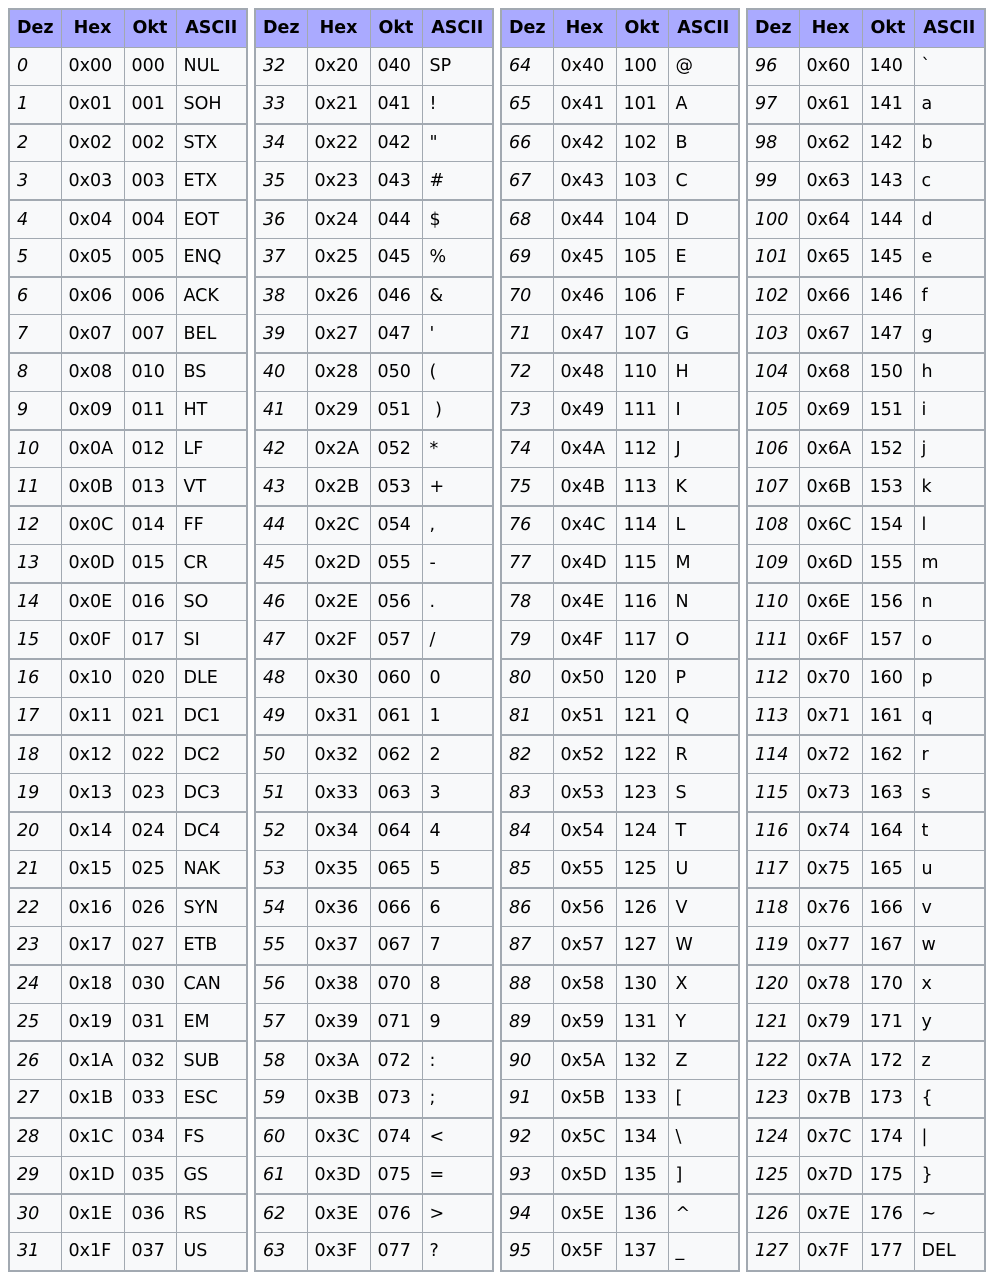 Image resolution: width=993 pixels, height=1277 pixels. What do you see at coordinates (773, 1060) in the screenshot?
I see `dez-cell: 122` at bounding box center [773, 1060].